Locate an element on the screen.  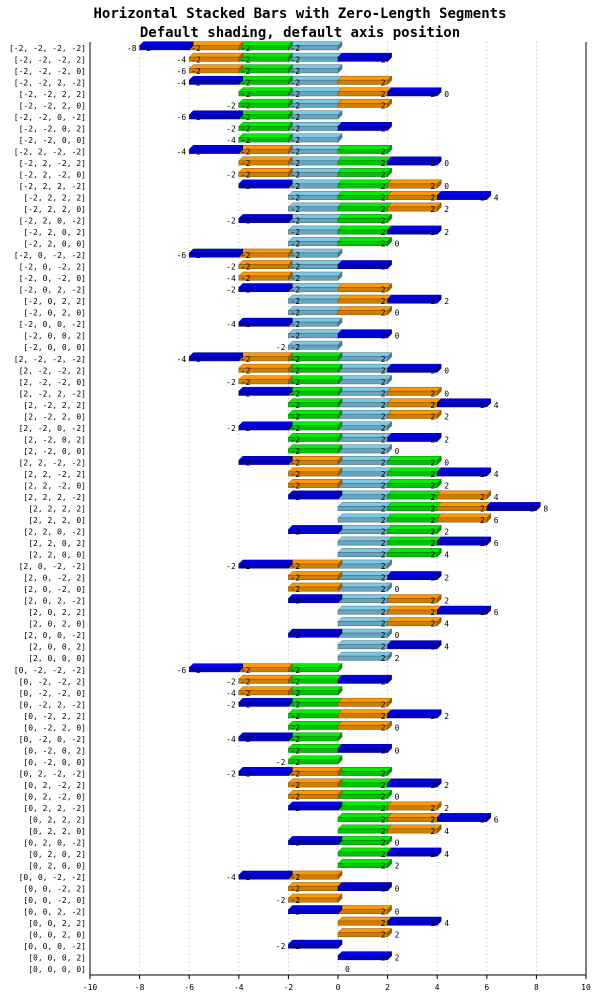
category-label: [-2, 2, -2, 2] is located at coordinates (52, 163).